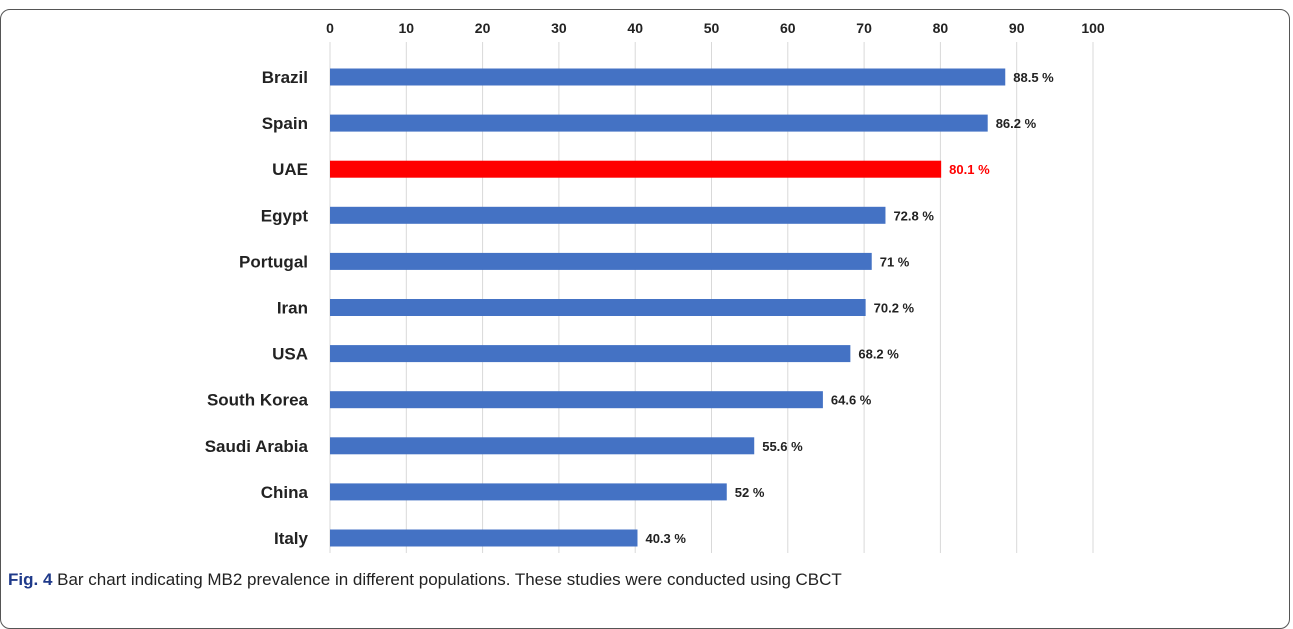 The height and width of the screenshot is (629, 1293). Describe the element at coordinates (285, 77) in the screenshot. I see `category-label: Brazil` at that location.